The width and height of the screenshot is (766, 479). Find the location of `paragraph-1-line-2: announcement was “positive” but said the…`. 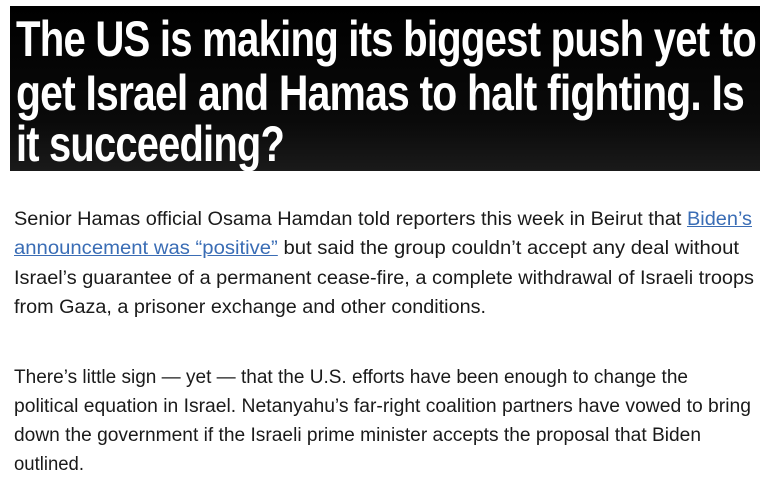

paragraph-1-line-2: announcement was “positive” but said the… is located at coordinates (376, 249).